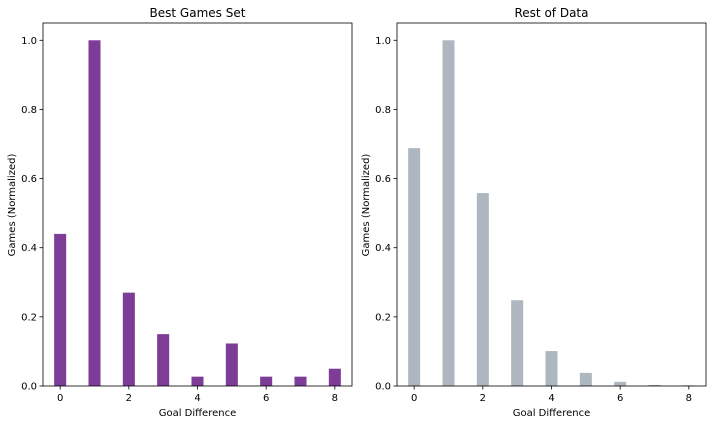 The image size is (712, 424). I want to click on chart-title: Best Games Set, so click(198, 13).